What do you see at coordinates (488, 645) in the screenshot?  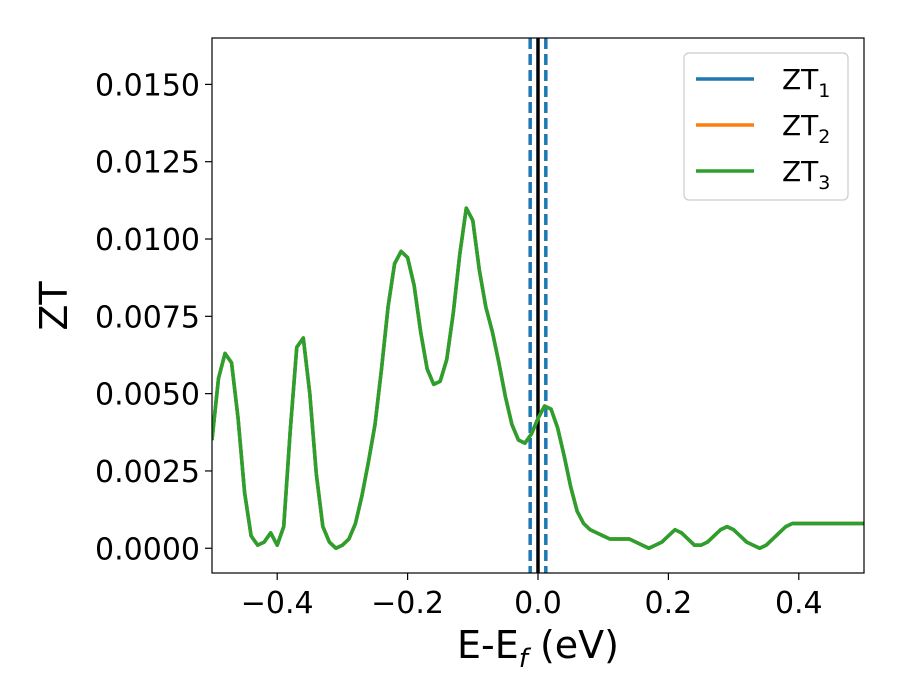 I see `x-axis-title-main: E-E` at bounding box center [488, 645].